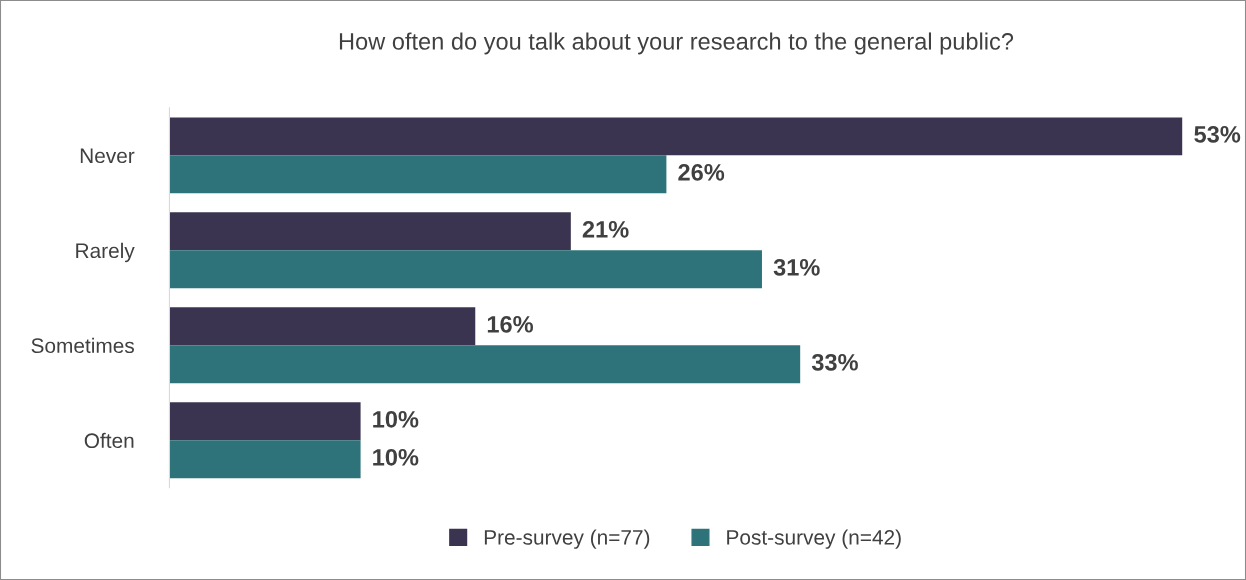  Describe the element at coordinates (510, 324) in the screenshot. I see `data-label: 16%` at that location.